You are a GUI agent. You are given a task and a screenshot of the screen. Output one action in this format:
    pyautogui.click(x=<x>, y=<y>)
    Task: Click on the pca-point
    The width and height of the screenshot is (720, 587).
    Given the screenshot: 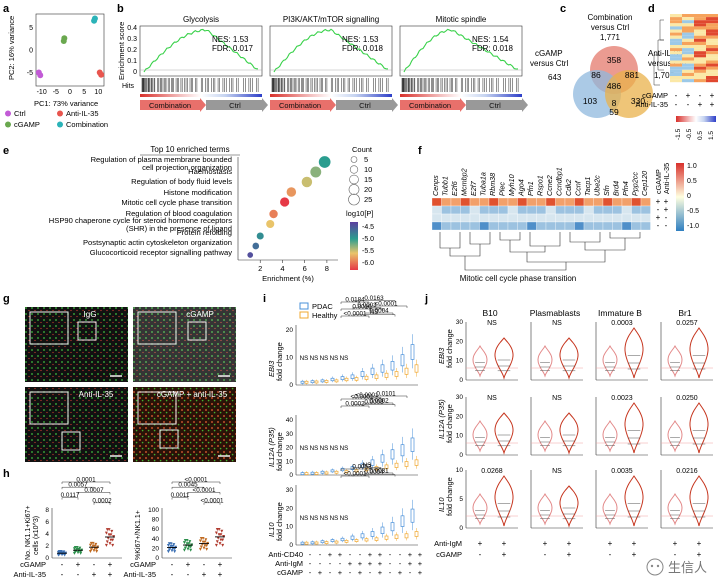 What is the action you would take?
    pyautogui.click(x=64, y=38)
    